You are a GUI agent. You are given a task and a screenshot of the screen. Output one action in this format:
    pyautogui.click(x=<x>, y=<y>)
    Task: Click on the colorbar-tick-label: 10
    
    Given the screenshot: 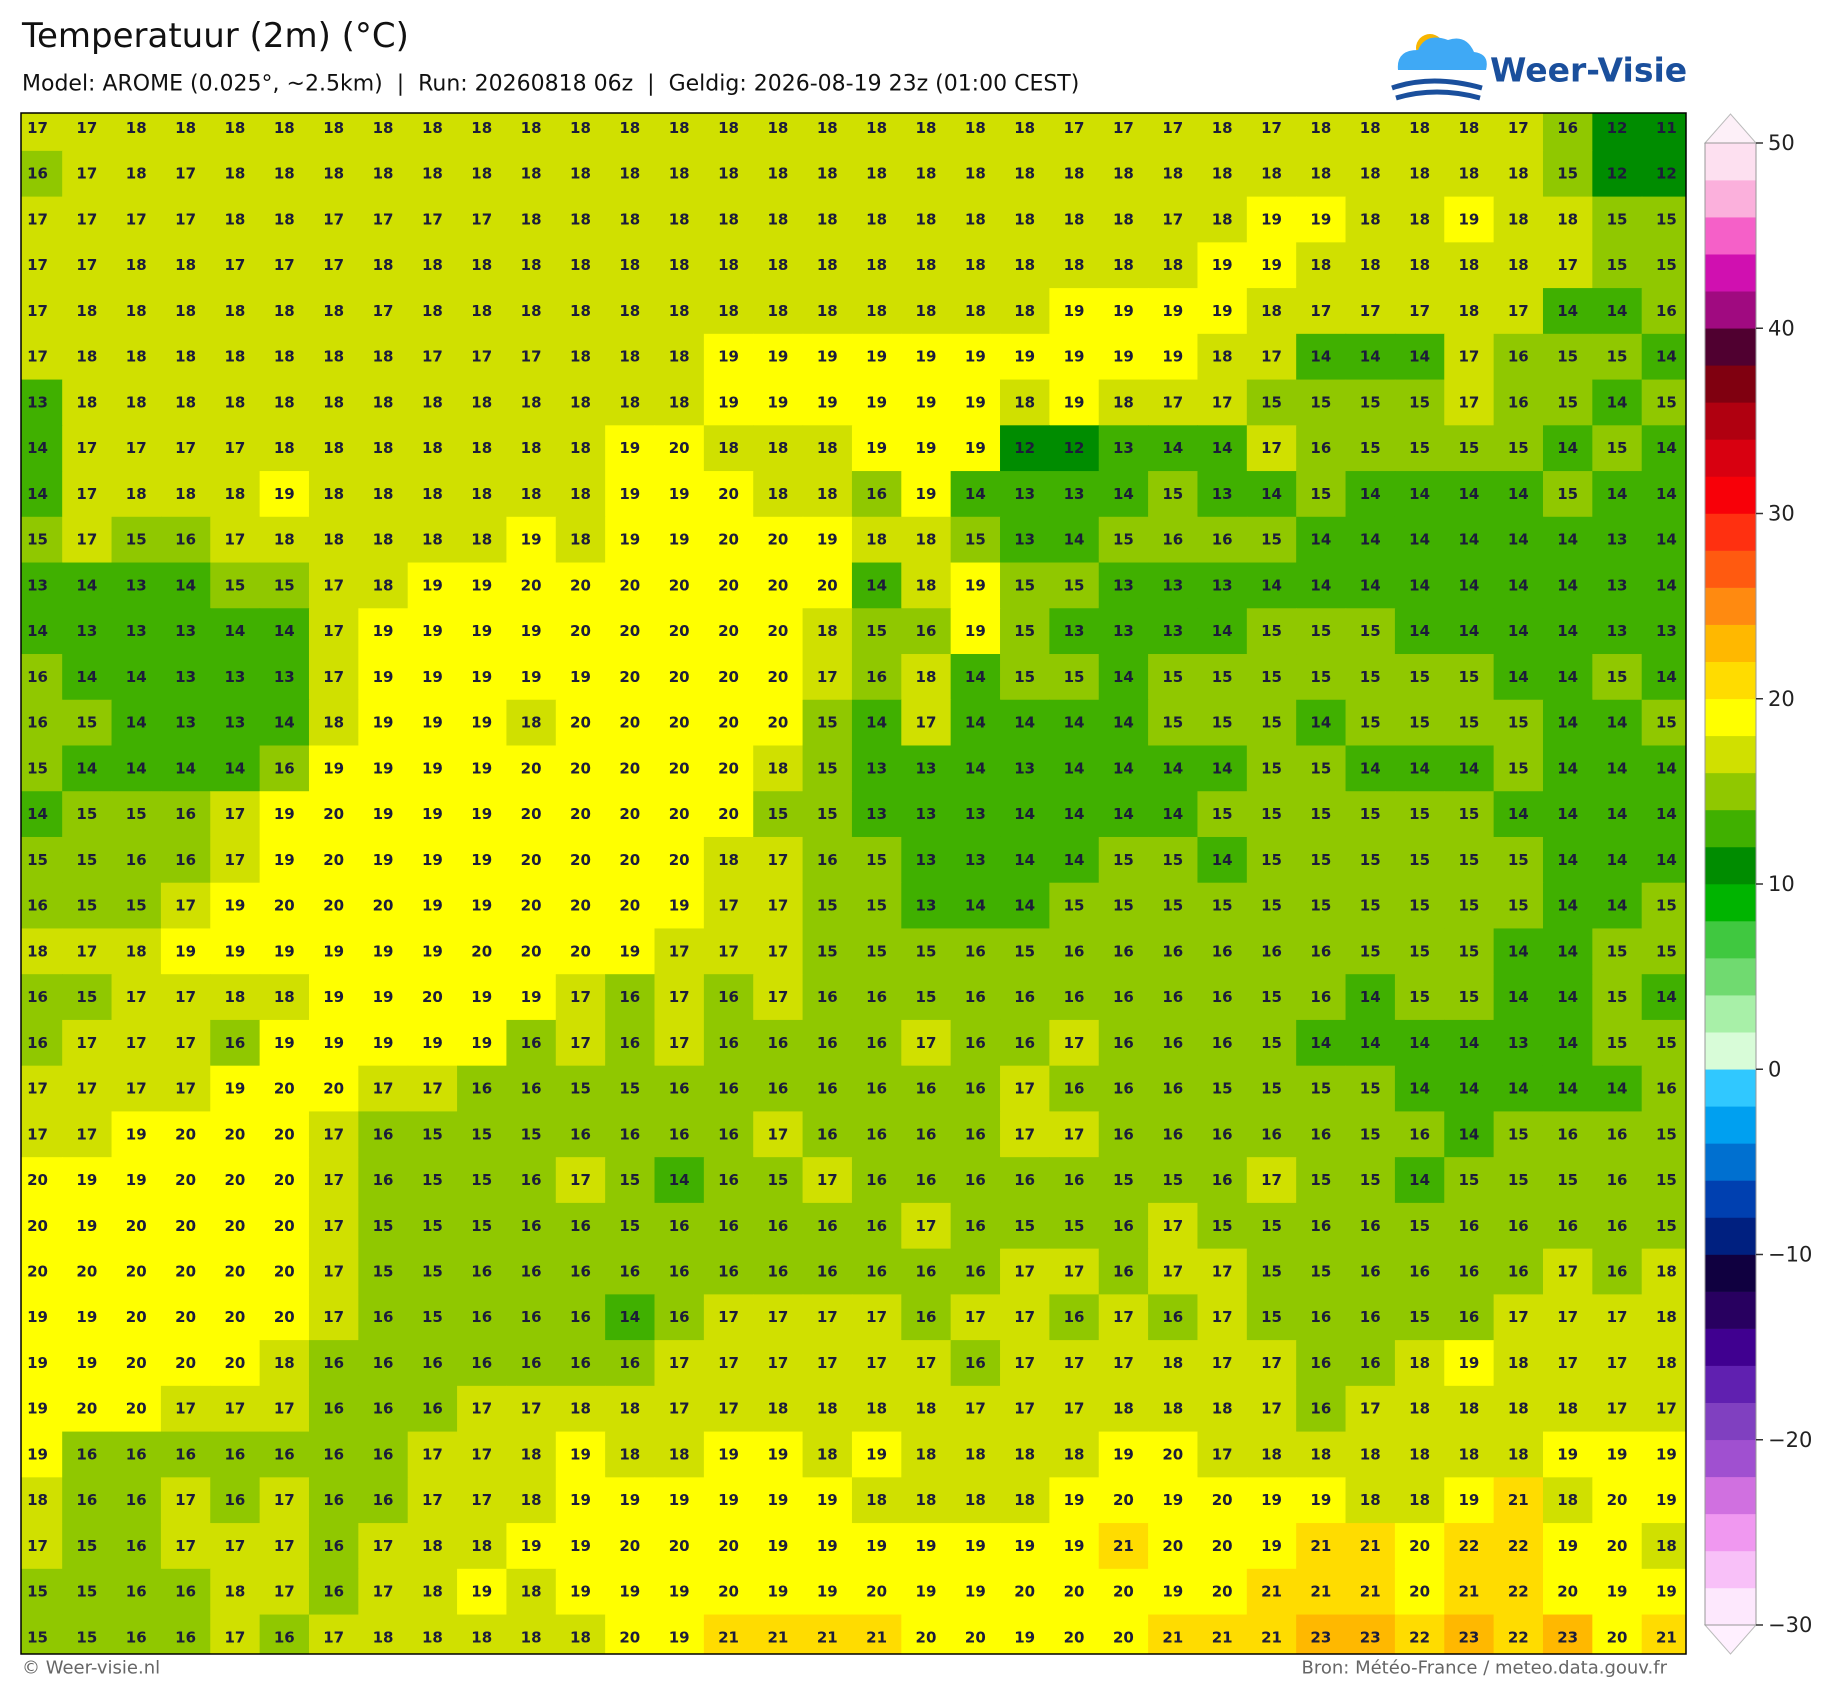 What is the action you would take?
    pyautogui.click(x=1781, y=884)
    